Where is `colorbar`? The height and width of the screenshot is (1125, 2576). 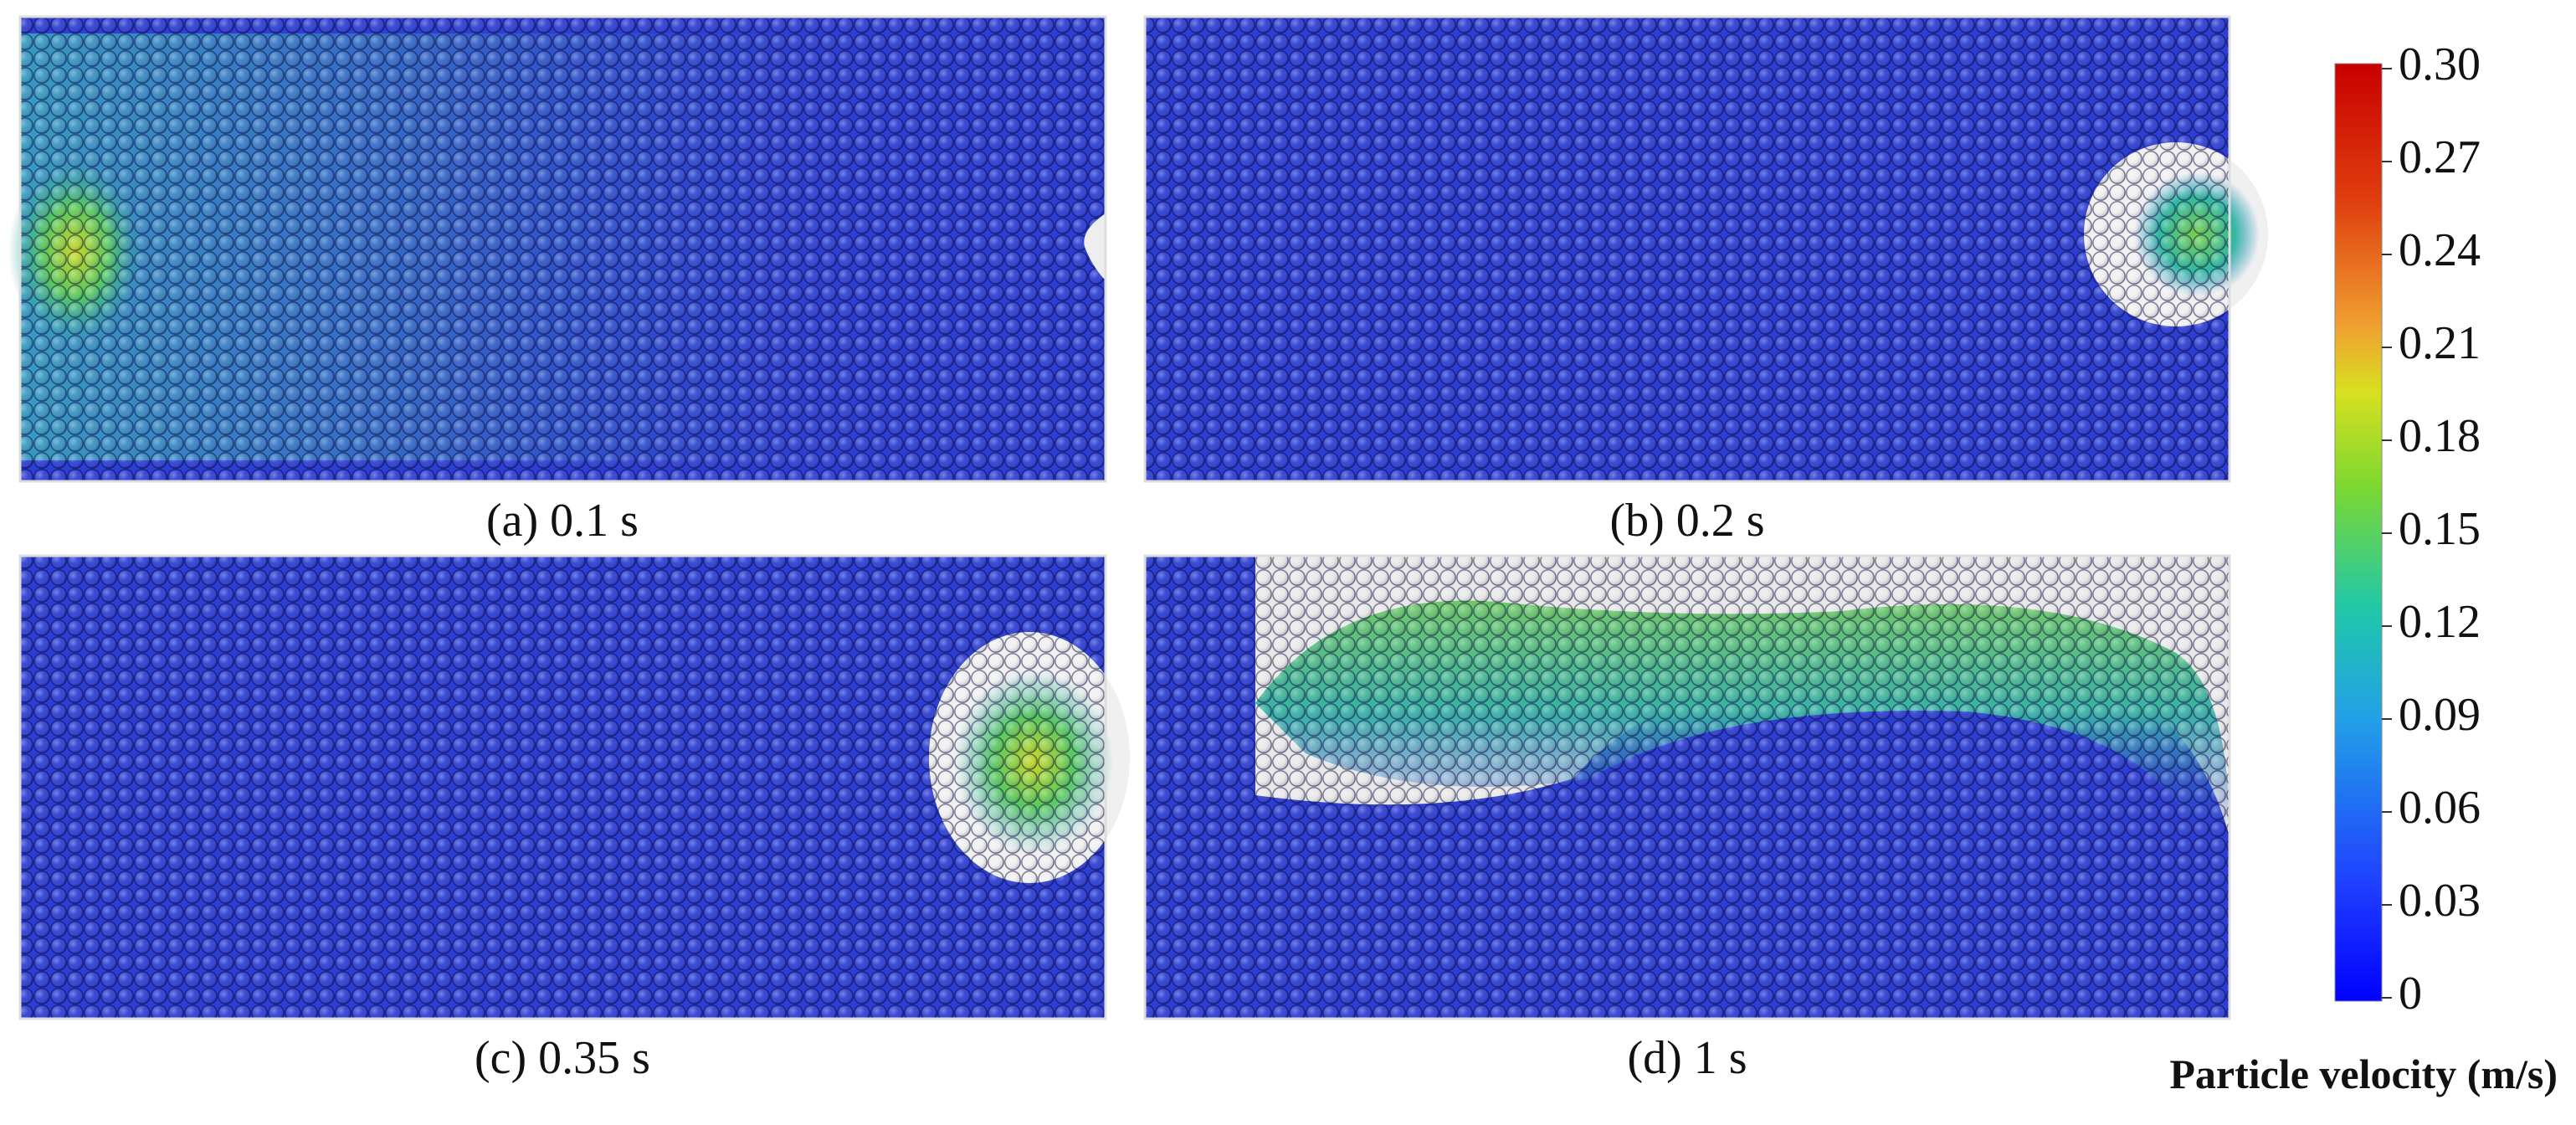 colorbar is located at coordinates (2358, 532).